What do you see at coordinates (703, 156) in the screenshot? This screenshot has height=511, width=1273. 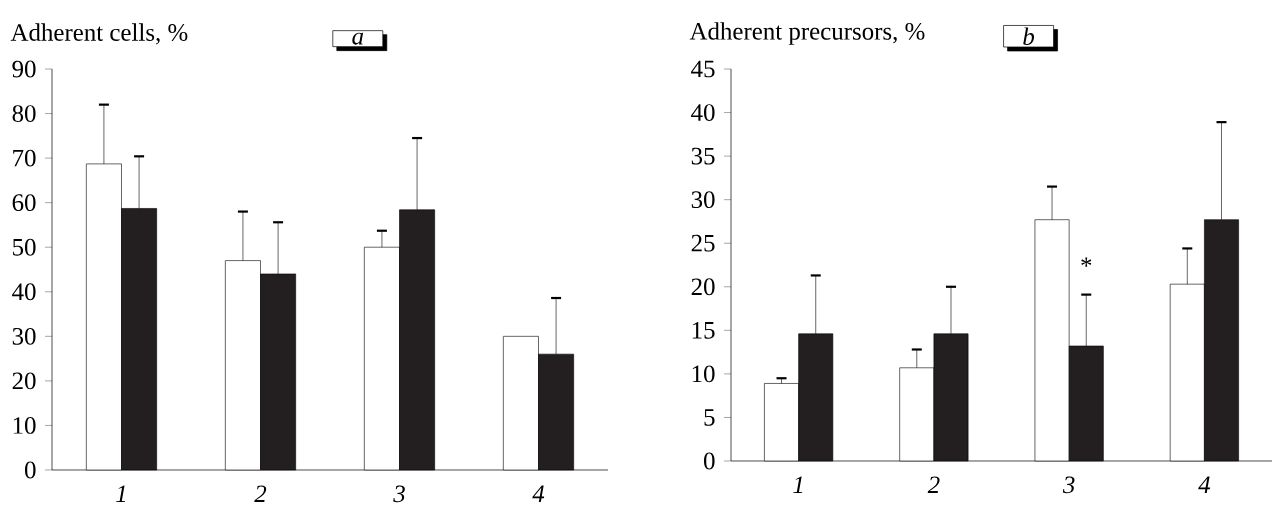 I see `y-tick-label: 35` at bounding box center [703, 156].